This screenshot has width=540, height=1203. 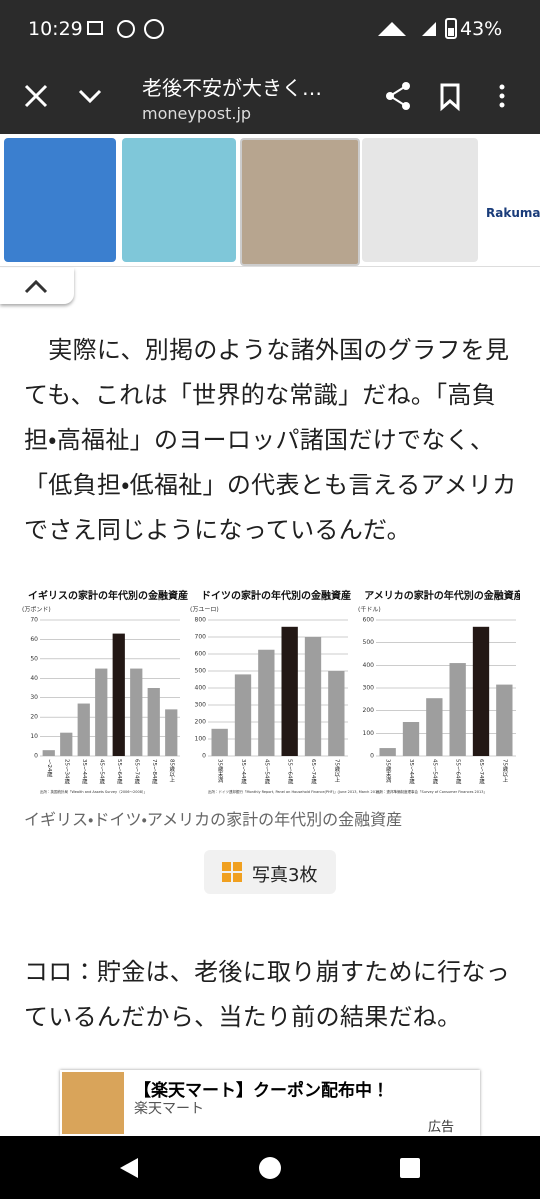 I want to click on y-tick-label: 500, so click(x=201, y=671).